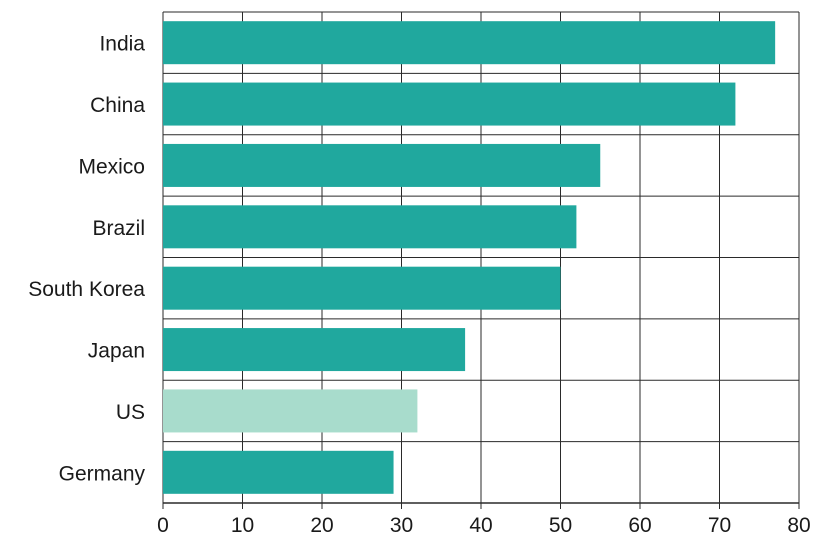 The height and width of the screenshot is (544, 831). Describe the element at coordinates (102, 473) in the screenshot. I see `category-label-germany: Germany` at that location.